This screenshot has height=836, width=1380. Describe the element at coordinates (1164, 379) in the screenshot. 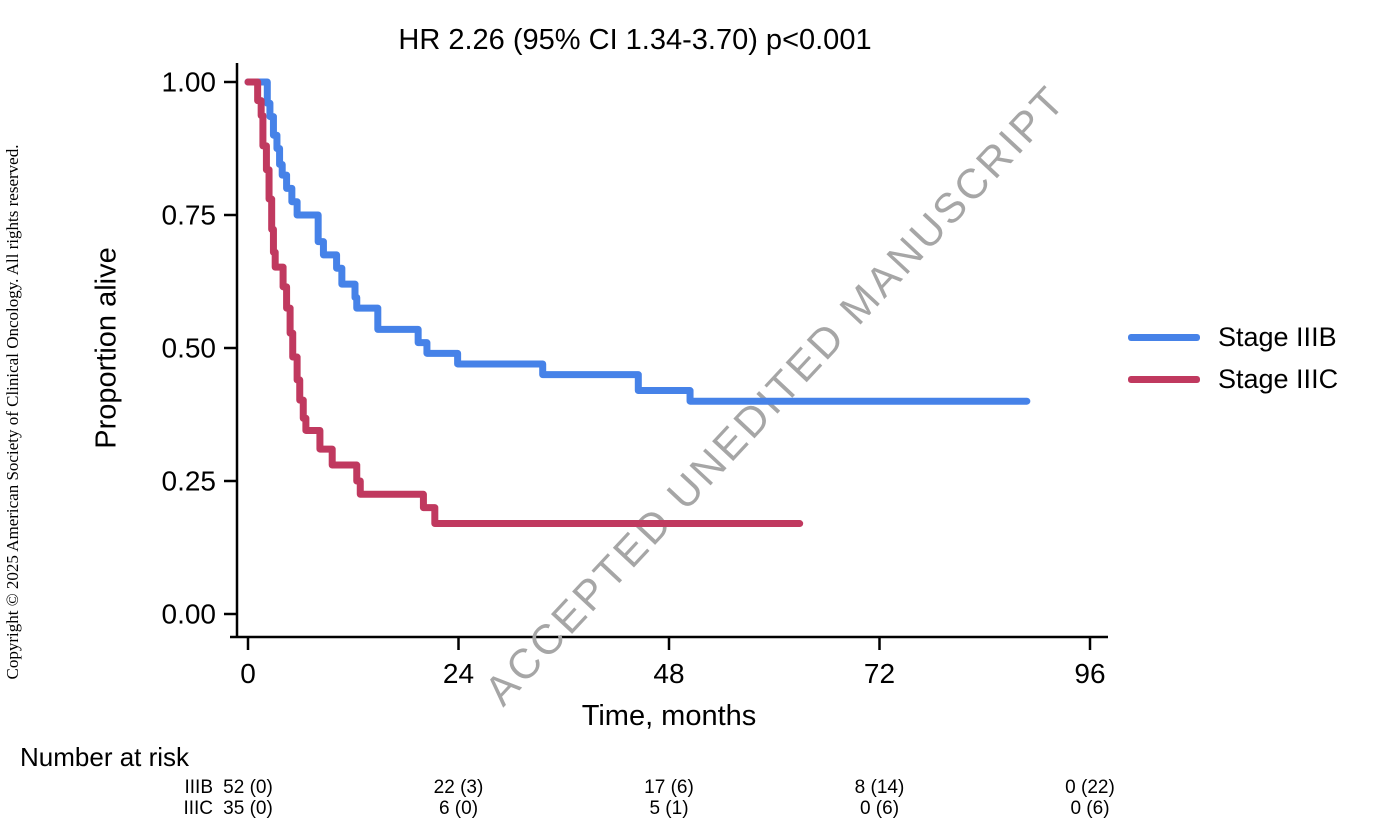

I see `stage-iiic-line-swatch` at that location.